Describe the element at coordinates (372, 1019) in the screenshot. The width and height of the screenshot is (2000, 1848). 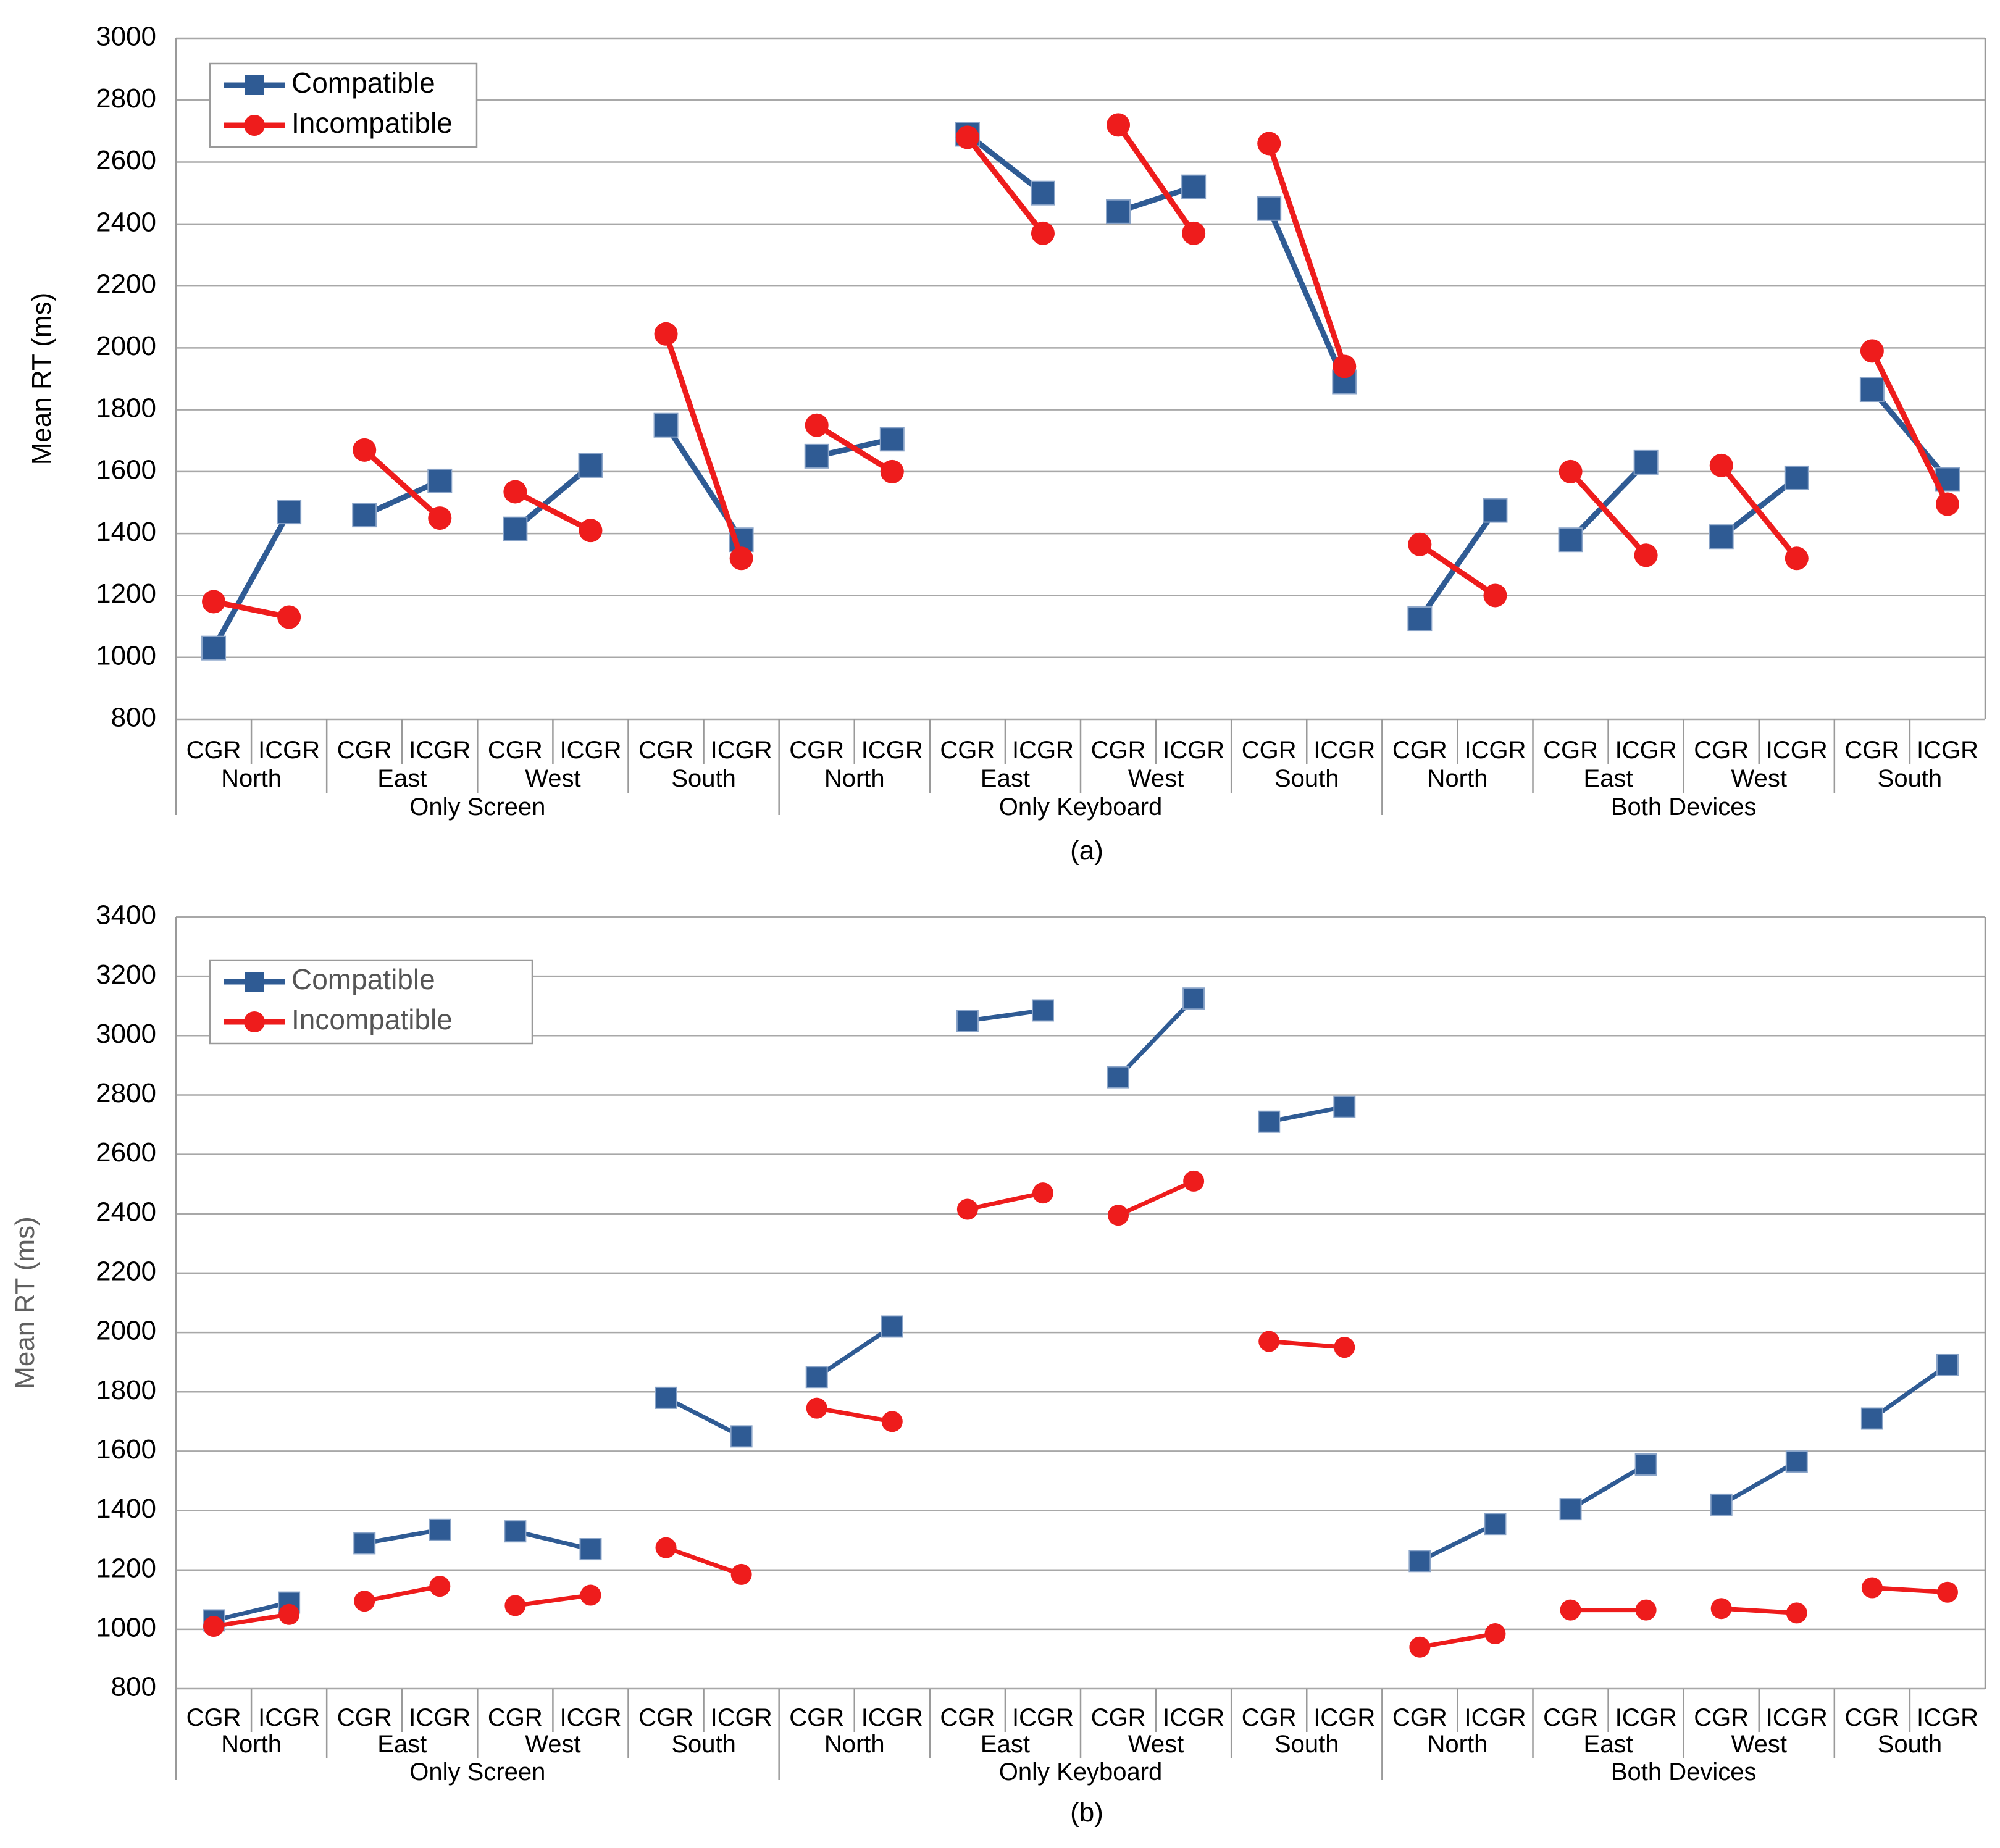
I see `chart2-legend-label-incompatible: Incompatible` at that location.